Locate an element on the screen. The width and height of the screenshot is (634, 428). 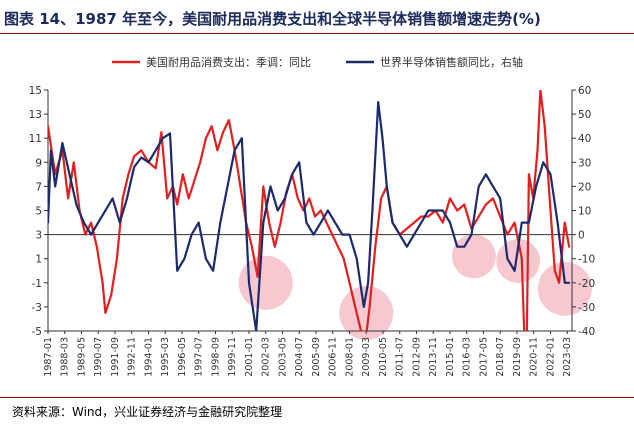
x-tick-label: 2020-11 is located at coordinates (534, 357).